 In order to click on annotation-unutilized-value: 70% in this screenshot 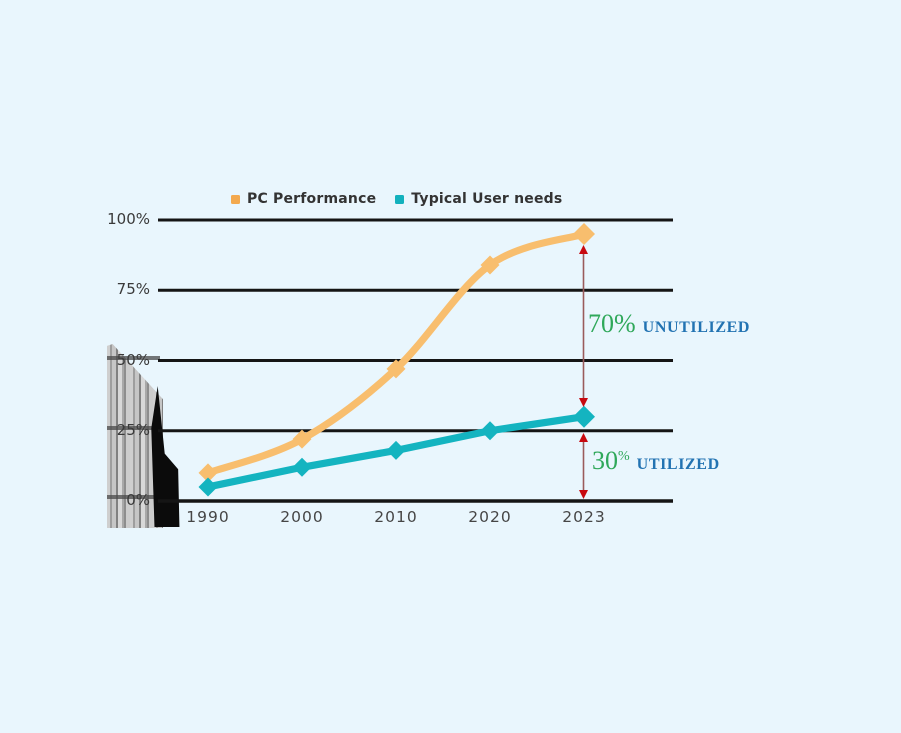, I will do `click(612, 323)`.